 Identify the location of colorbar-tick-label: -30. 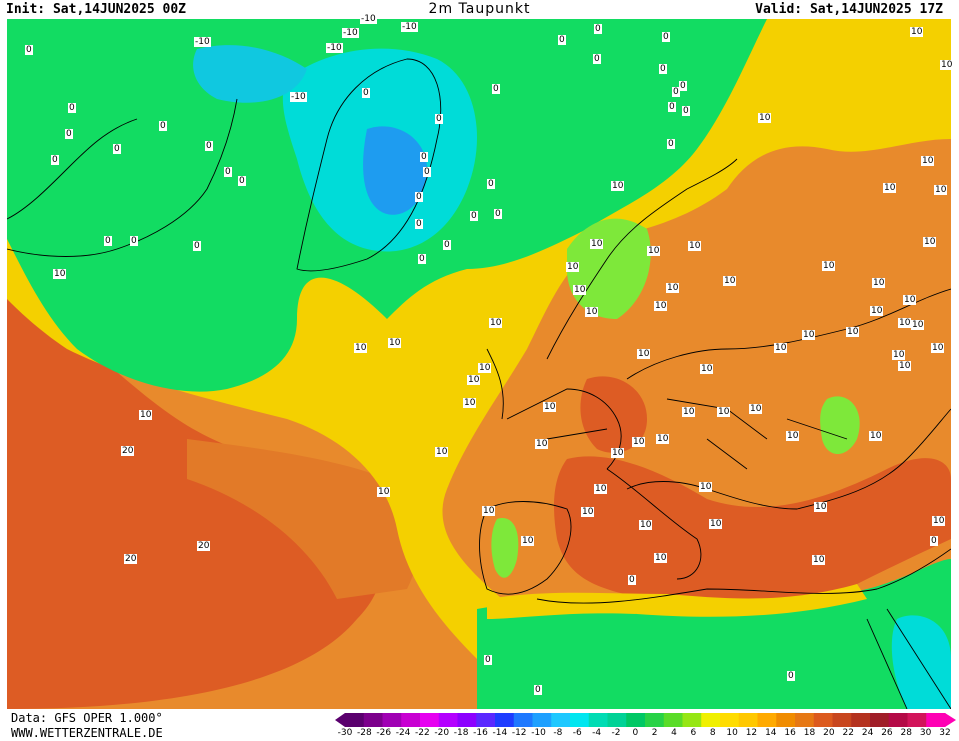
(345, 733).